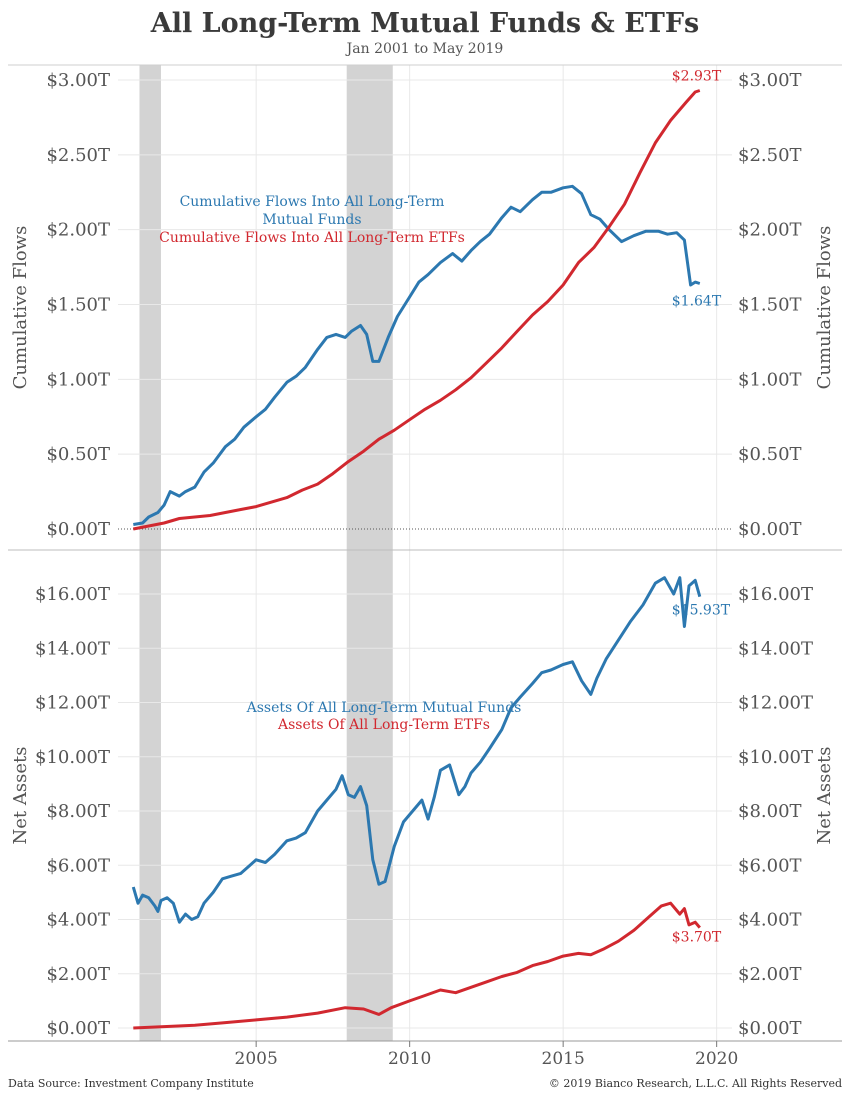 The image size is (850, 1100). Describe the element at coordinates (20, 796) in the screenshot. I see `y-axis-label-left: Net Assets` at that location.